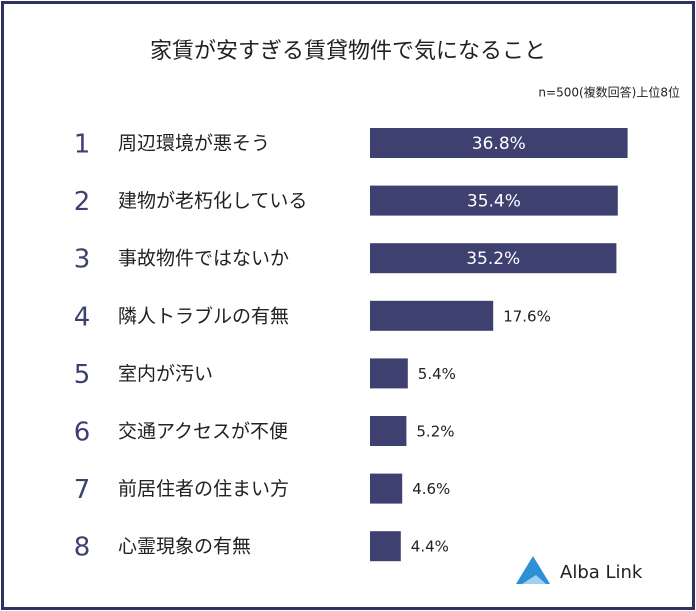 The image size is (696, 611). I want to click on category-label: 前居住者の住まい方, so click(203, 489).